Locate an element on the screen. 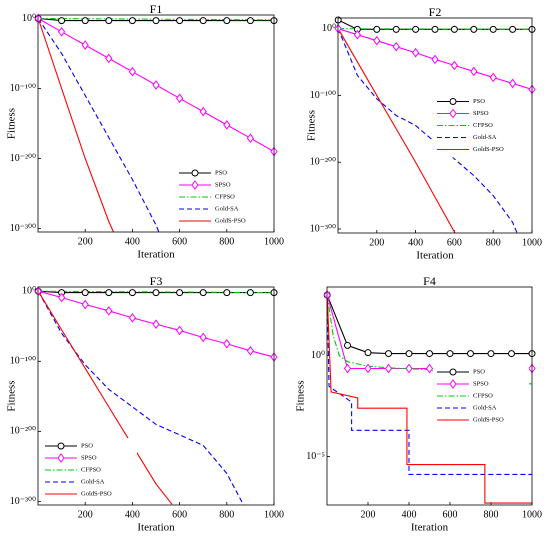 The height and width of the screenshot is (544, 550). chart-title: F3 is located at coordinates (156, 281).